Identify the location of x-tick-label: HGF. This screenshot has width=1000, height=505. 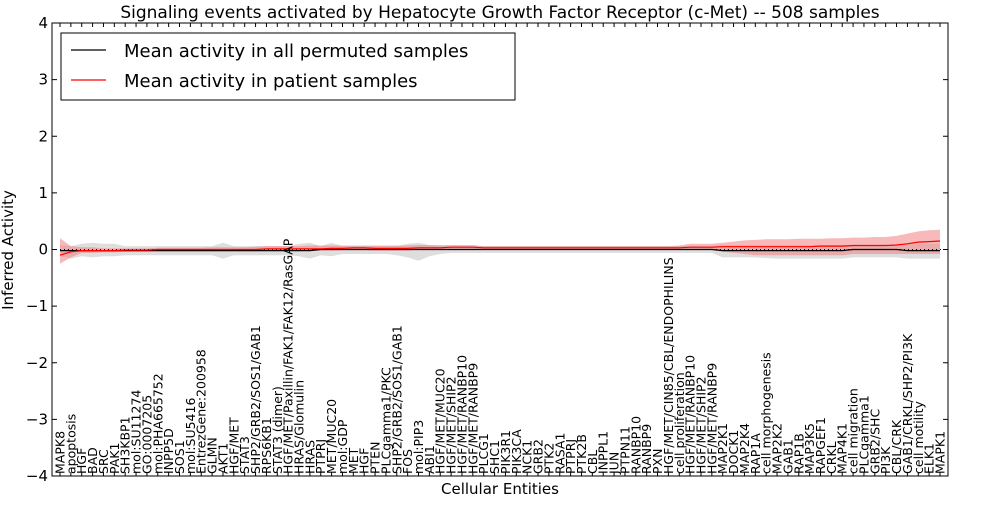
(364, 461).